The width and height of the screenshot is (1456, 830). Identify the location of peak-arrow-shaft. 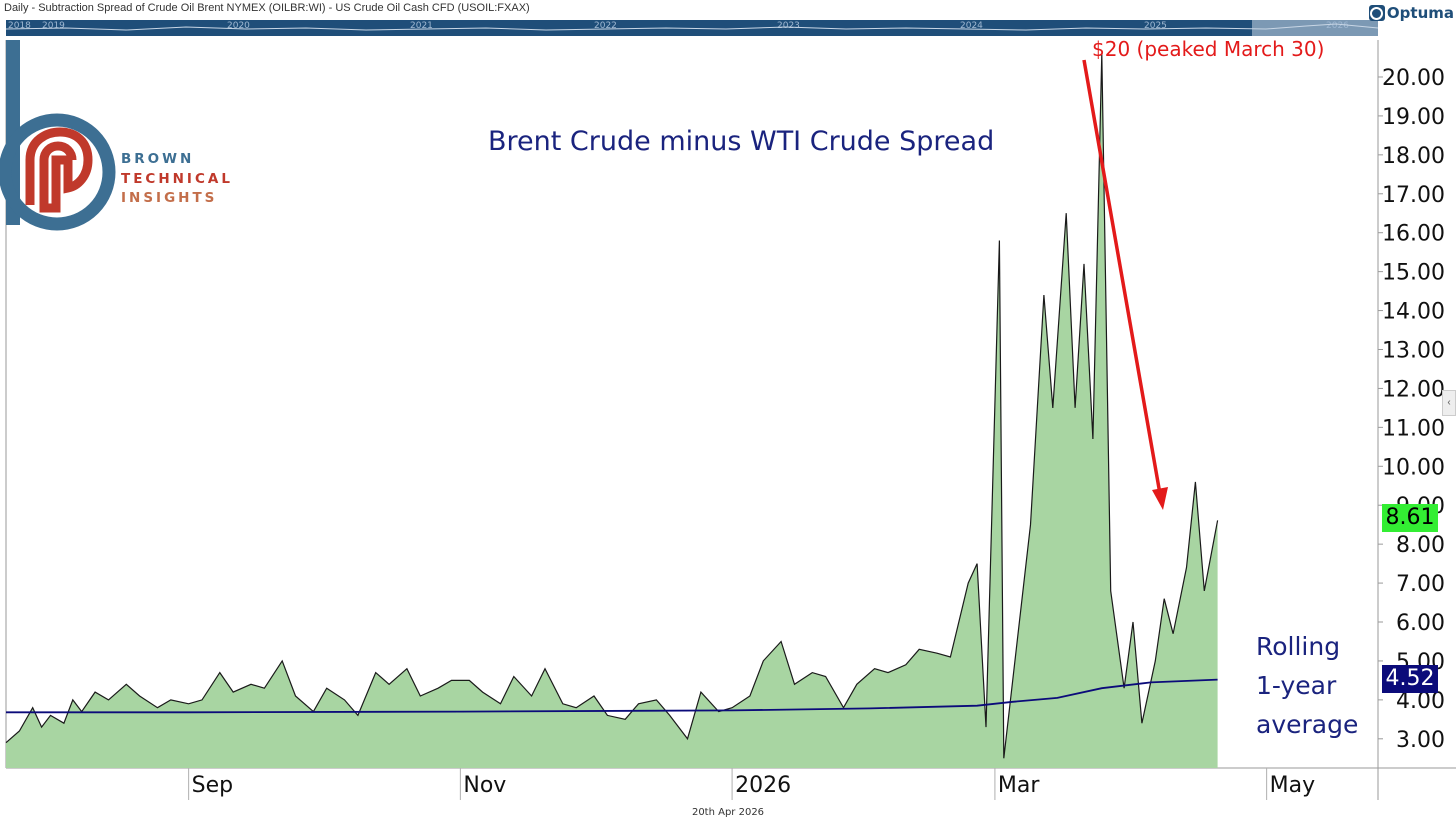
(1122, 277).